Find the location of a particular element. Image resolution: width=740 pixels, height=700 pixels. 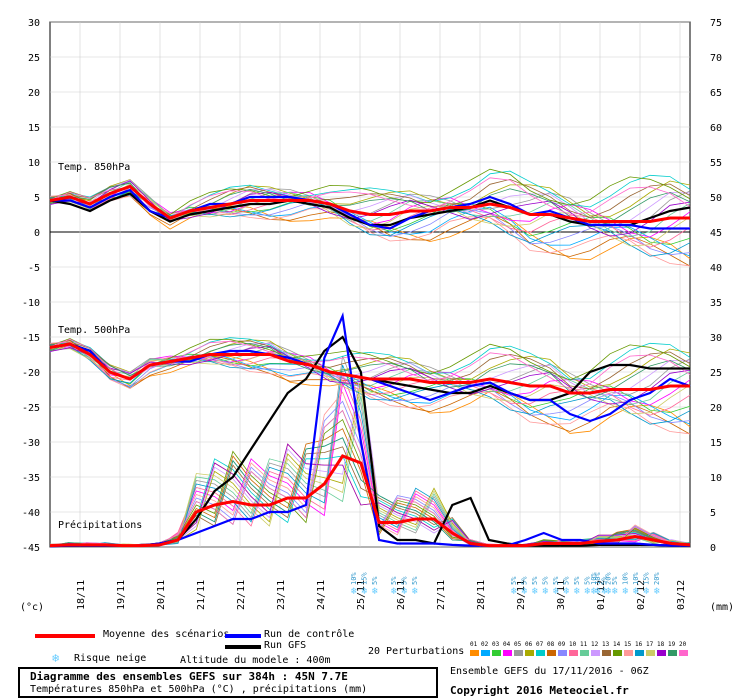

left-tick-label: 25 is located at coordinates (34, 58).